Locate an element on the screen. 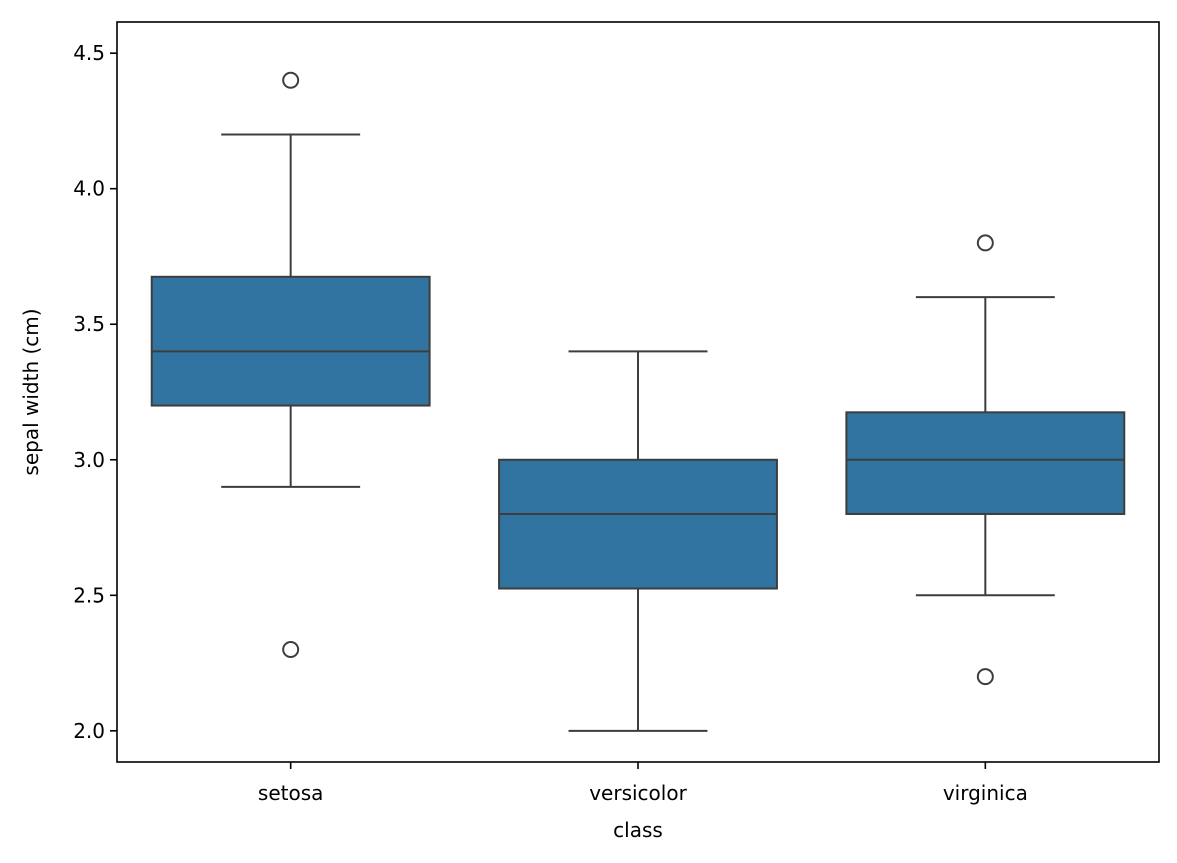 Image resolution: width=1177 pixels, height=863 pixels. y-tick-label: 3.5 is located at coordinates (89, 324).